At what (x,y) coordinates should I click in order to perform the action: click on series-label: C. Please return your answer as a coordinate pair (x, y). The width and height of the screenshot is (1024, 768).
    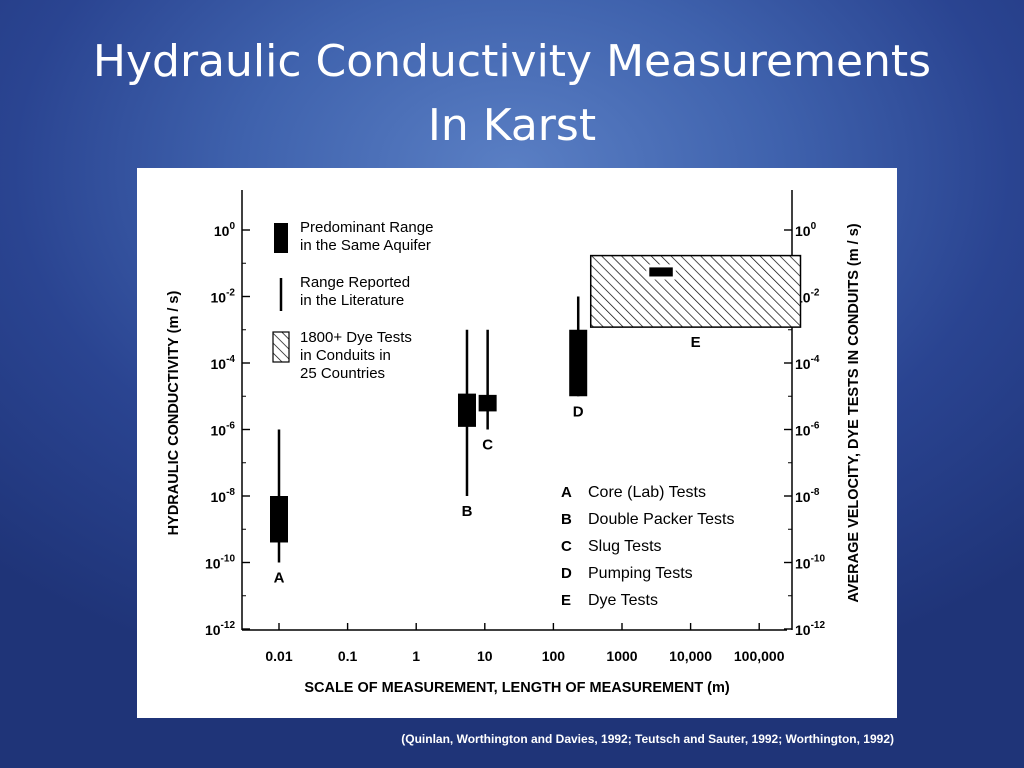
    Looking at the image, I should click on (487, 445).